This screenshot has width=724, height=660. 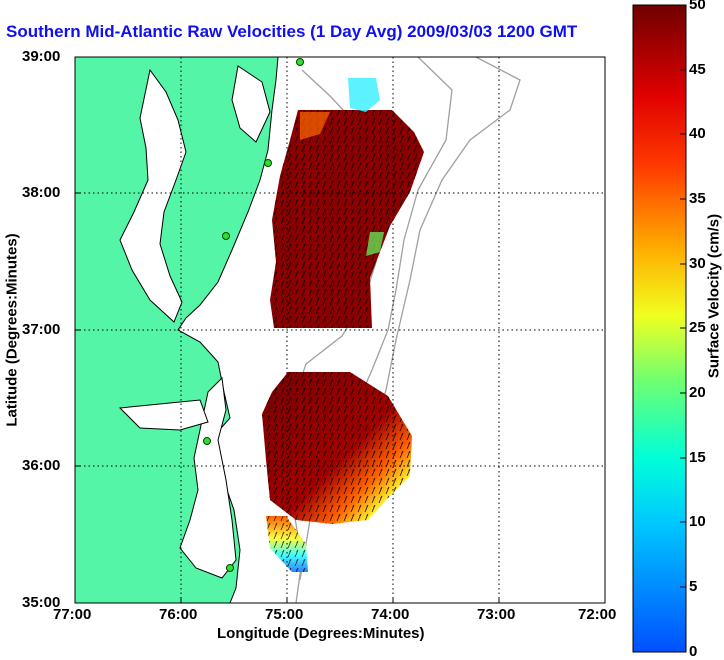 I want to click on y-tick-label: 37:00, so click(x=41, y=329).